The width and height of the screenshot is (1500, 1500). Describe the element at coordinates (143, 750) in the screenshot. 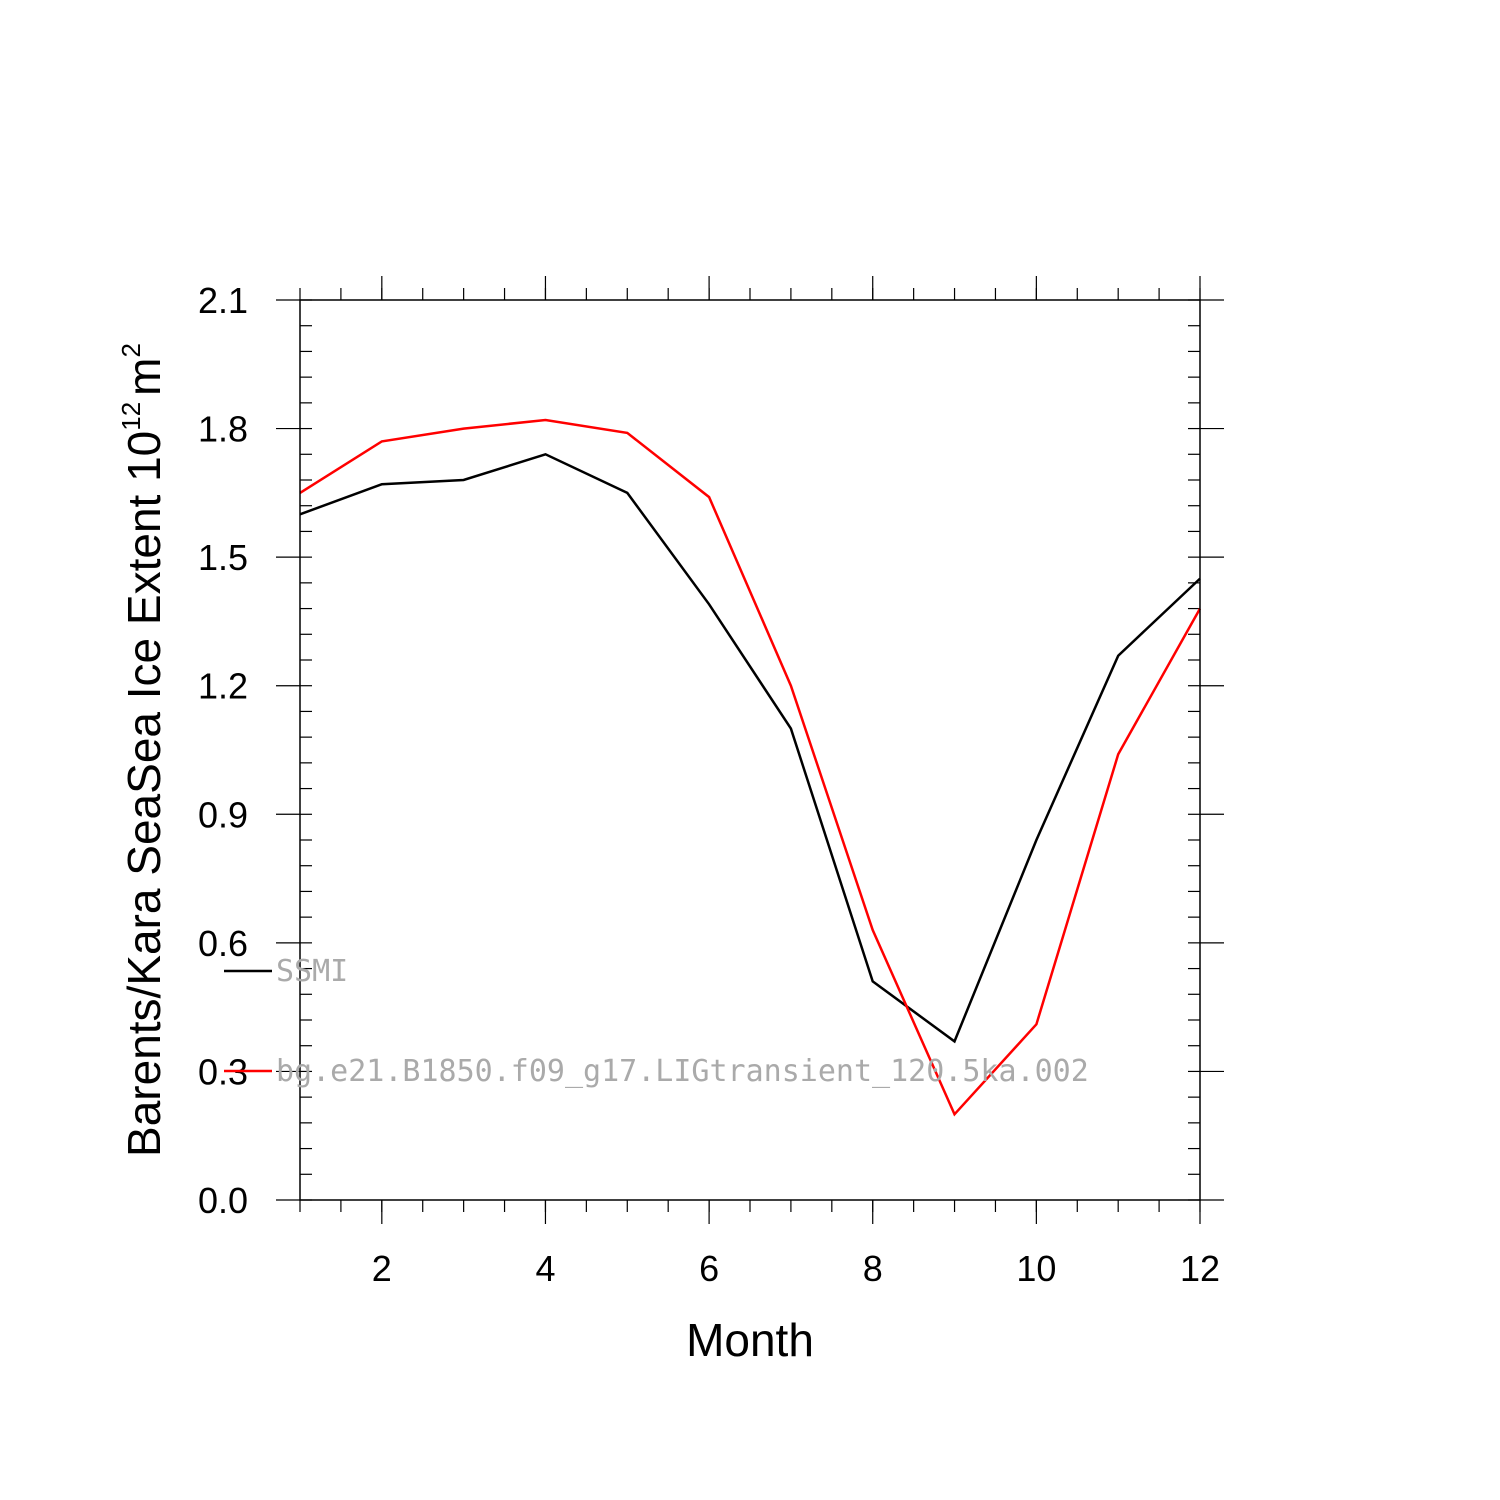

I see `y-axis-title: Barents/Kara SeaSea Ice Extent 1012m2` at that location.